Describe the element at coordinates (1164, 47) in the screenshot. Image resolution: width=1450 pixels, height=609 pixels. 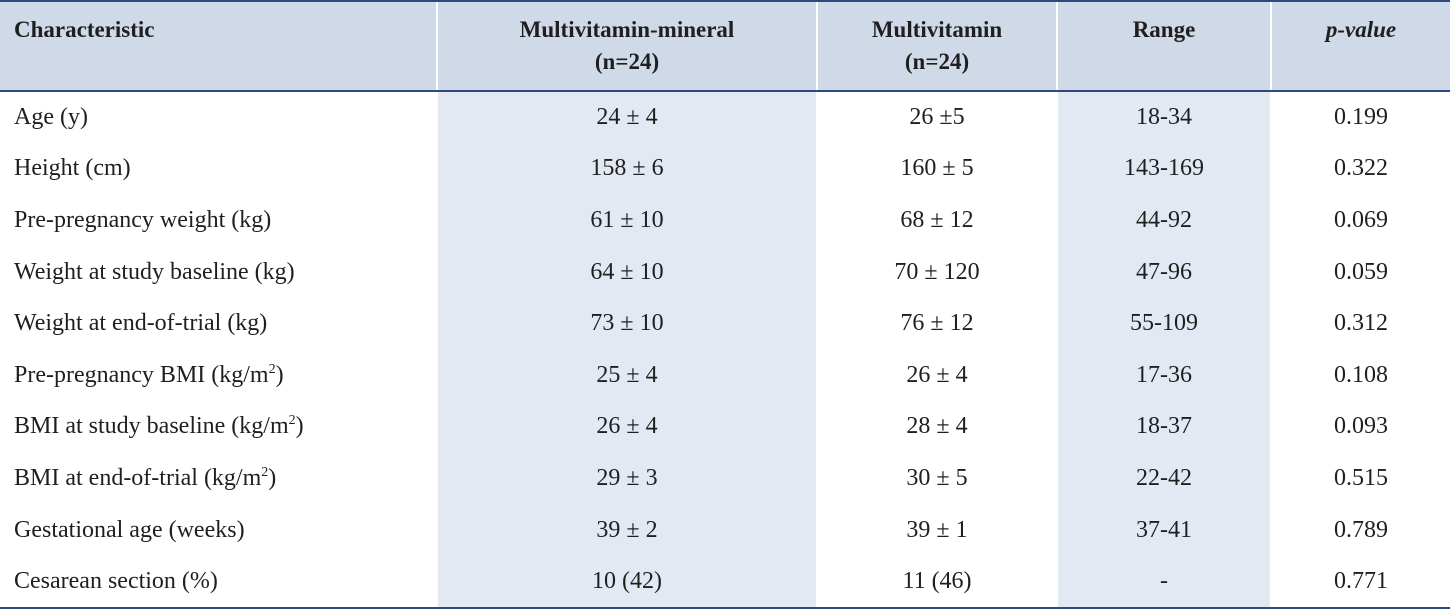
I see `header-range: Range` at that location.